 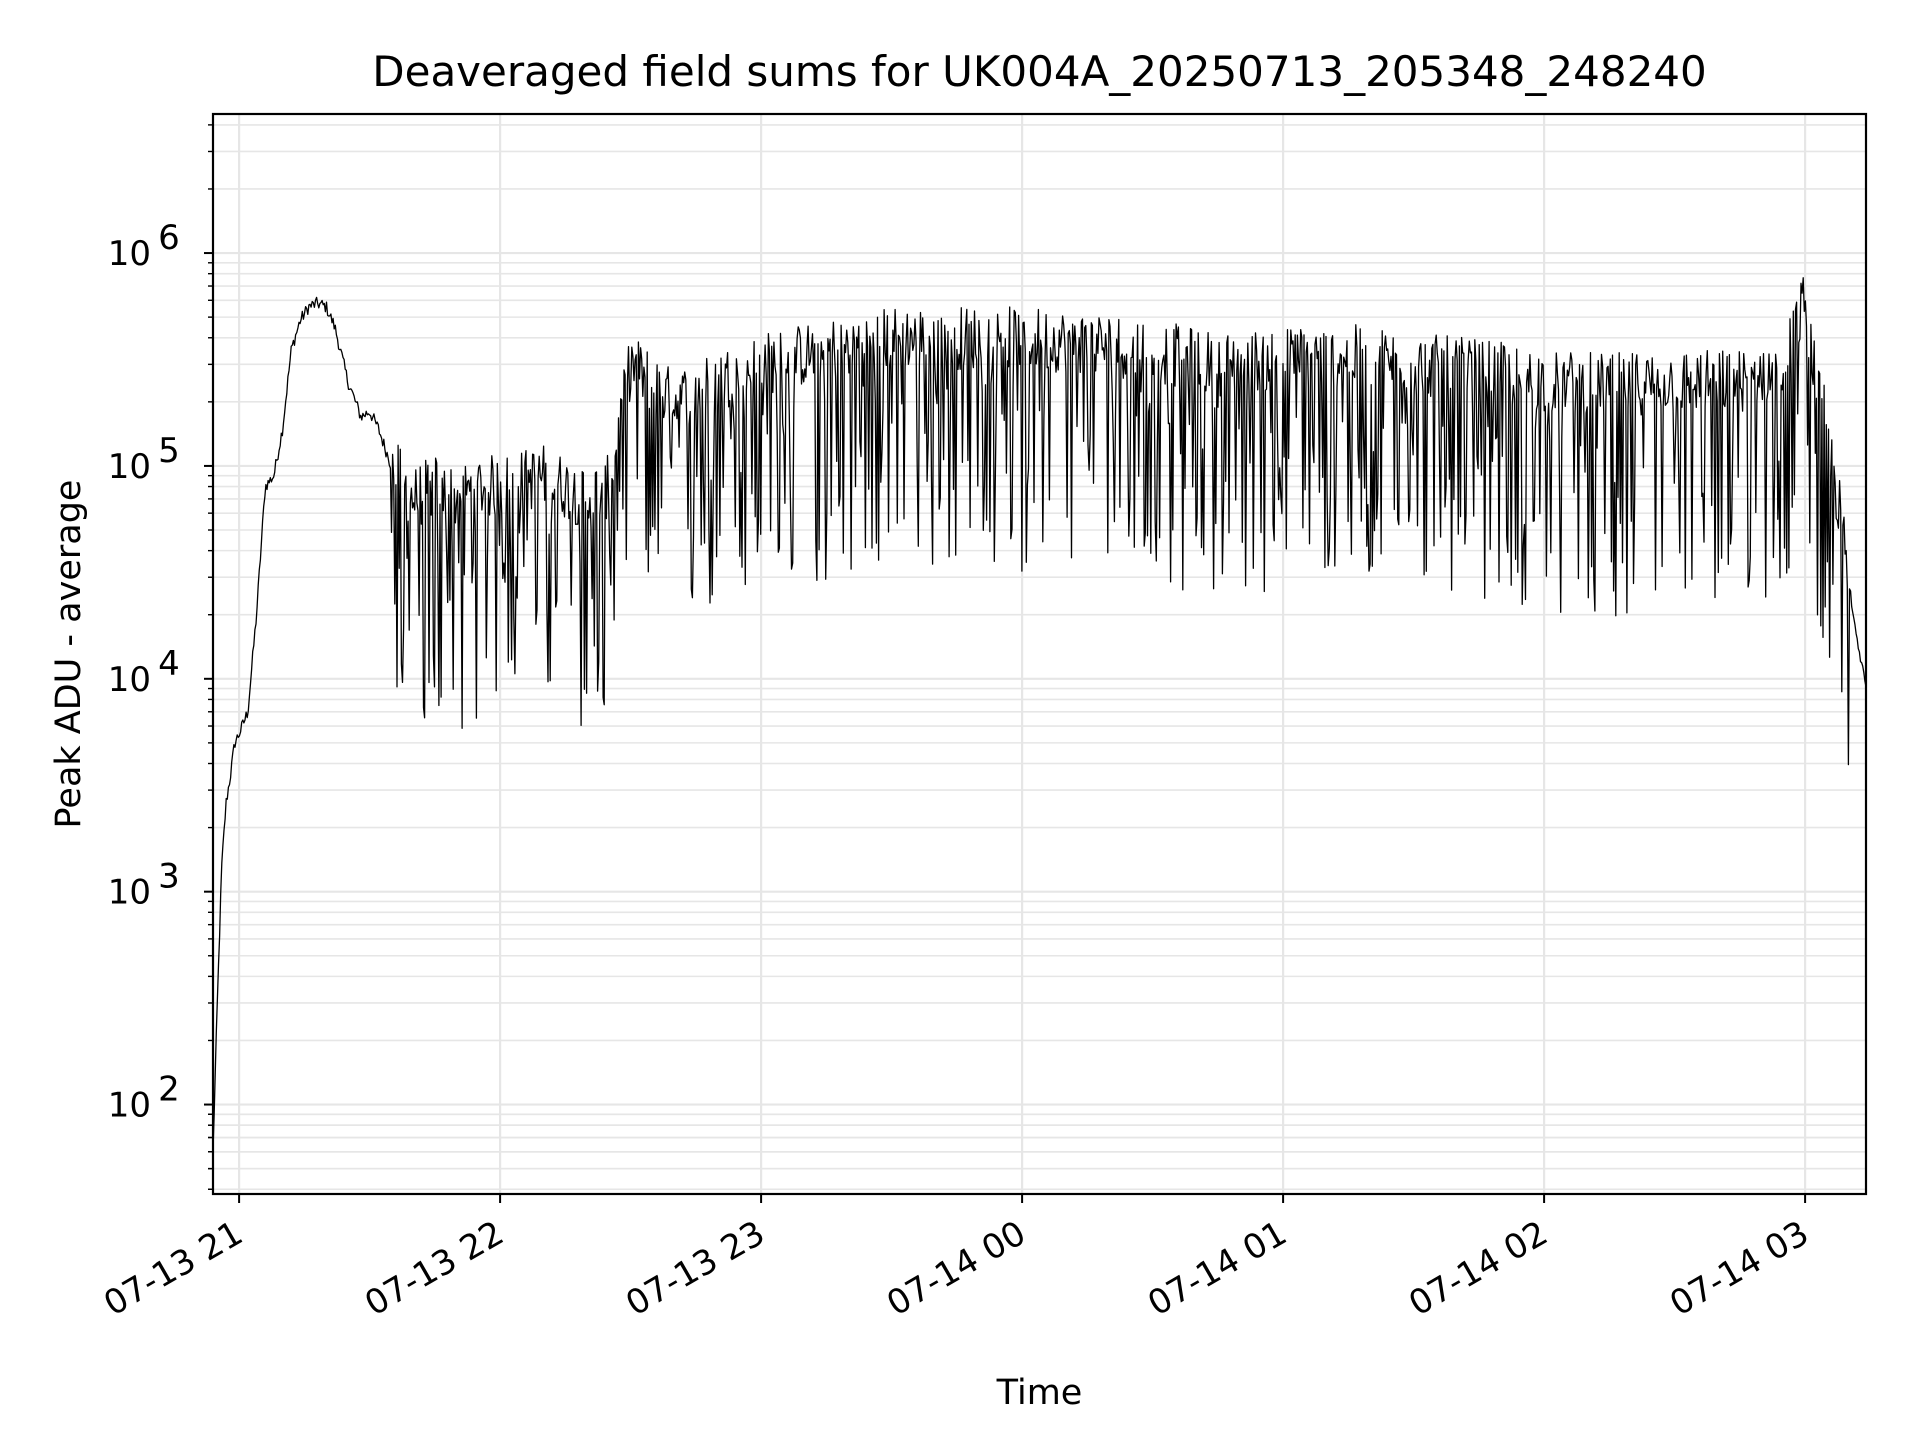 What do you see at coordinates (169, 238) in the screenshot?
I see `y-tick-exponent: 6` at bounding box center [169, 238].